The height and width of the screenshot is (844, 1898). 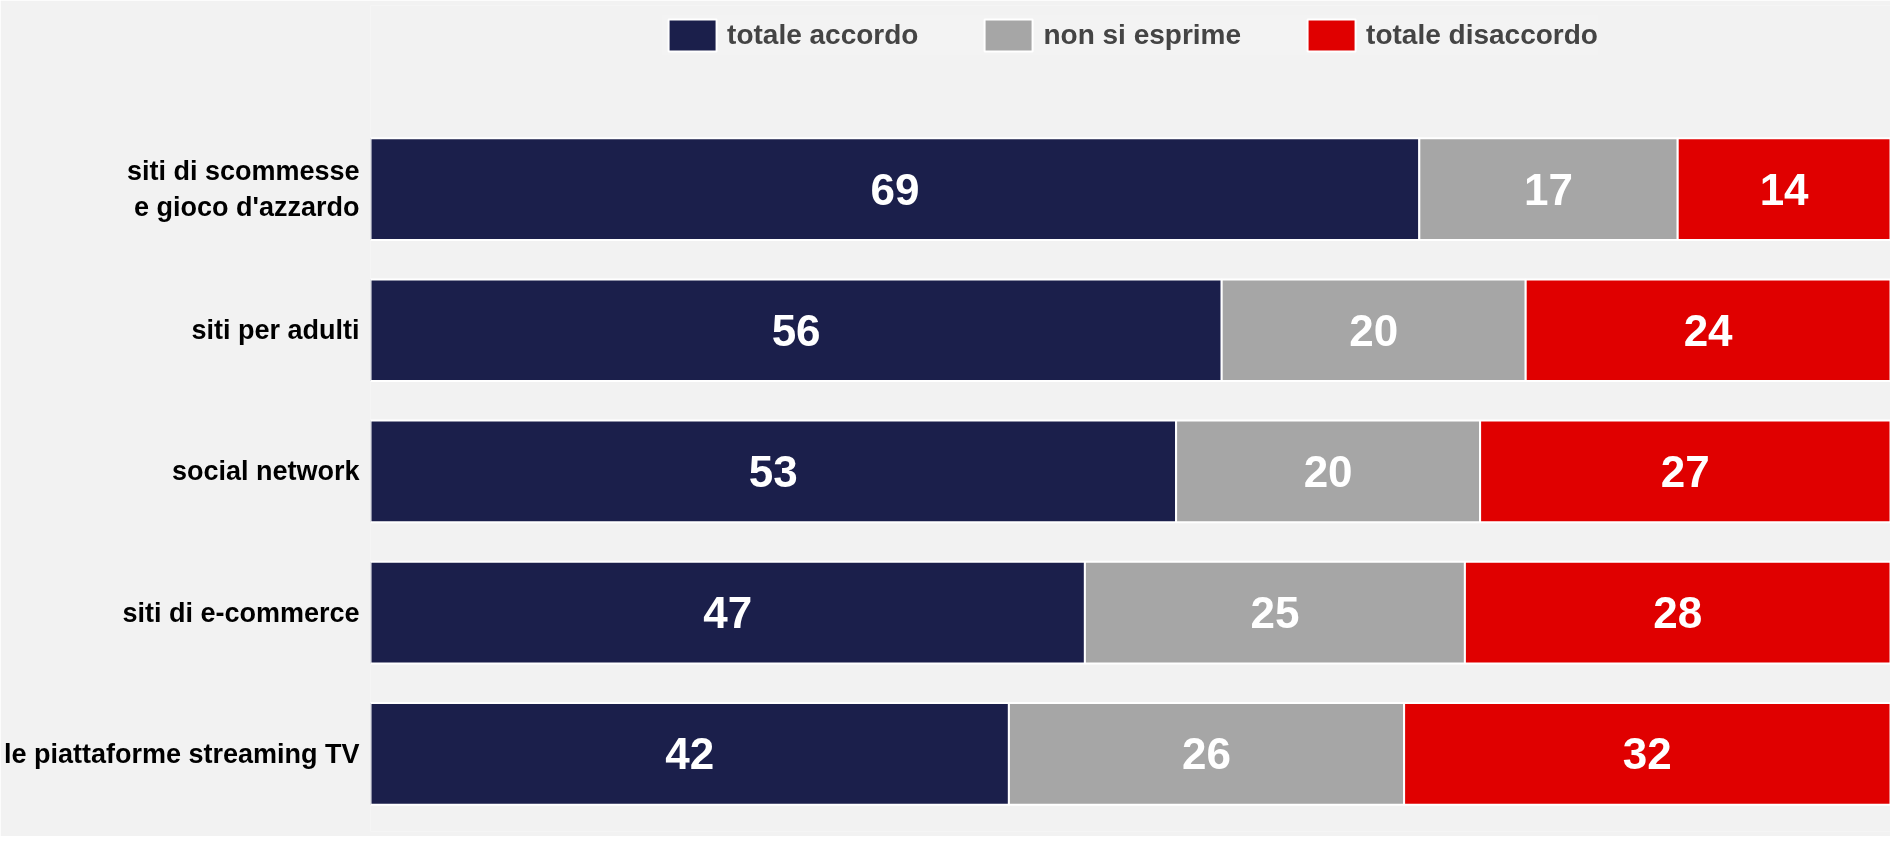 I want to click on y-tick-label: le piattaforme streaming TV, so click(x=181, y=753).